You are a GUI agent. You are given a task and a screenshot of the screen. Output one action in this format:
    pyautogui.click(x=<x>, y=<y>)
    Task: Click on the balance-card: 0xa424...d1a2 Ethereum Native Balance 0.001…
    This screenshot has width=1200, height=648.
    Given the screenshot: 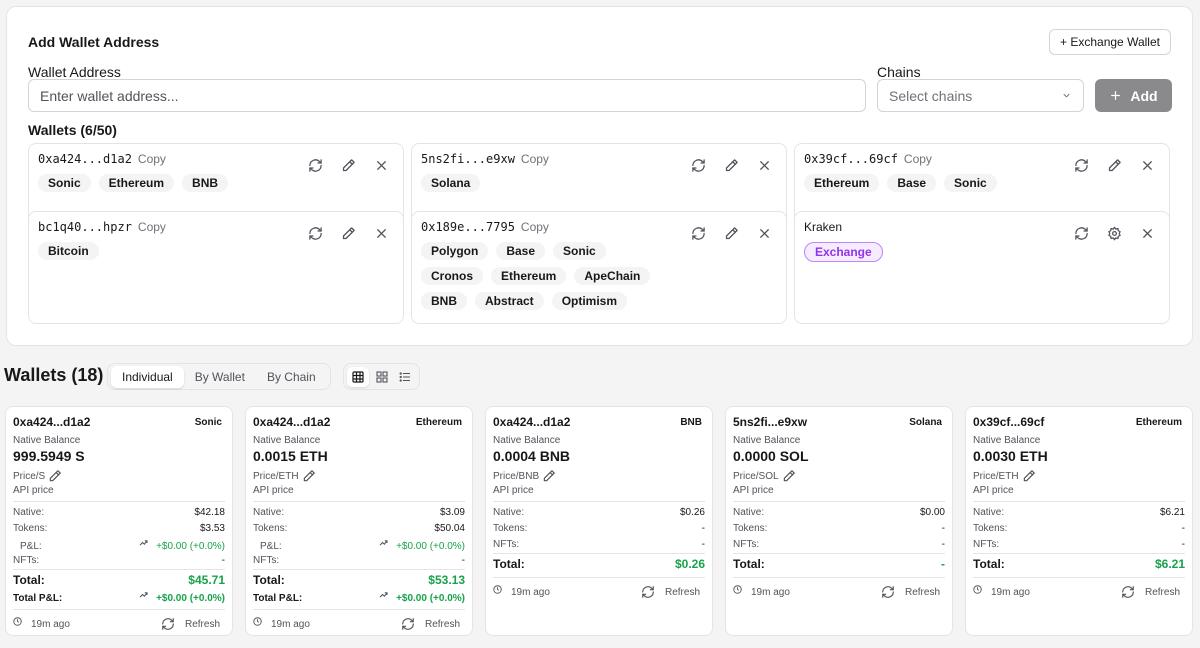 What is the action you would take?
    pyautogui.click(x=359, y=521)
    